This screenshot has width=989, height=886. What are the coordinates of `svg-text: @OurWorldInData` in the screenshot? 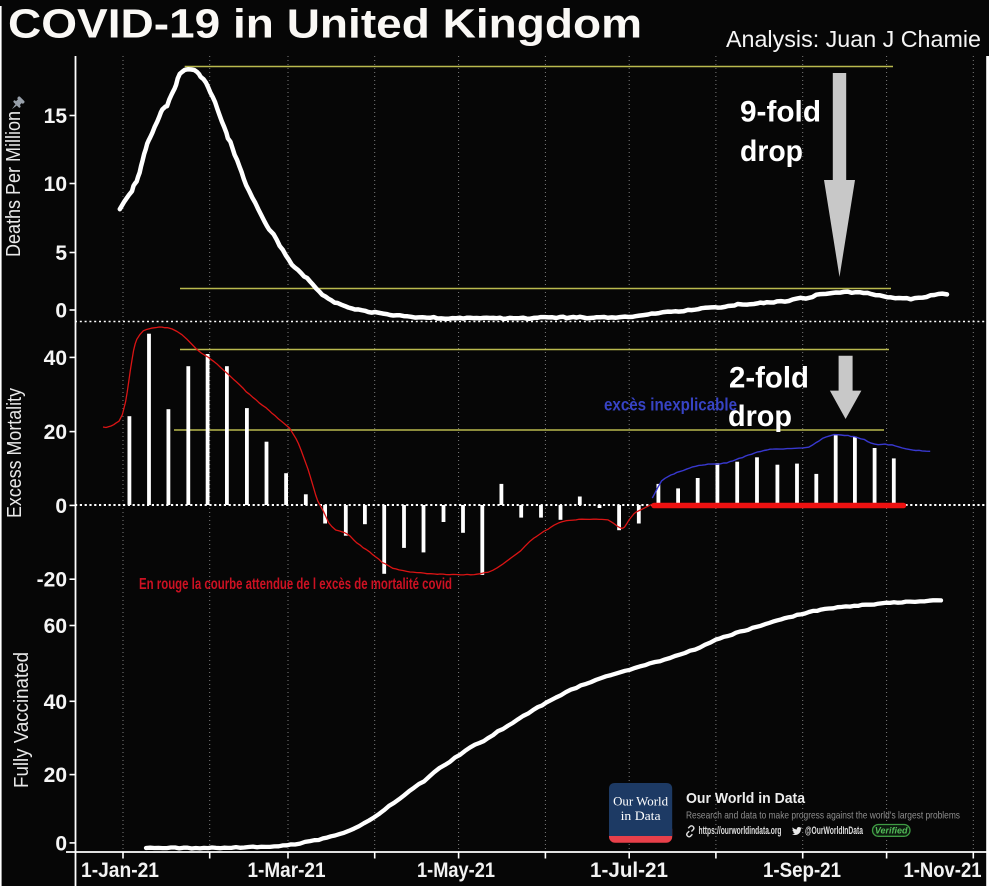 It's located at (834, 831).